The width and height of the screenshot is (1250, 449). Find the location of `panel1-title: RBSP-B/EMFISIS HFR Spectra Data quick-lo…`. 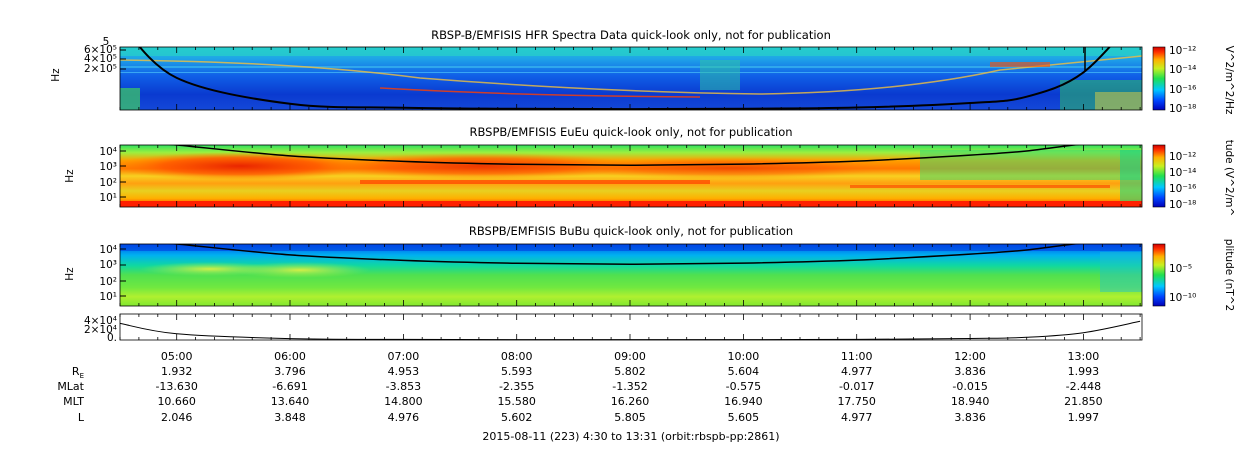

panel1-title: RBSP-B/EMFISIS HFR Spectra Data quick-lo… is located at coordinates (631, 35).